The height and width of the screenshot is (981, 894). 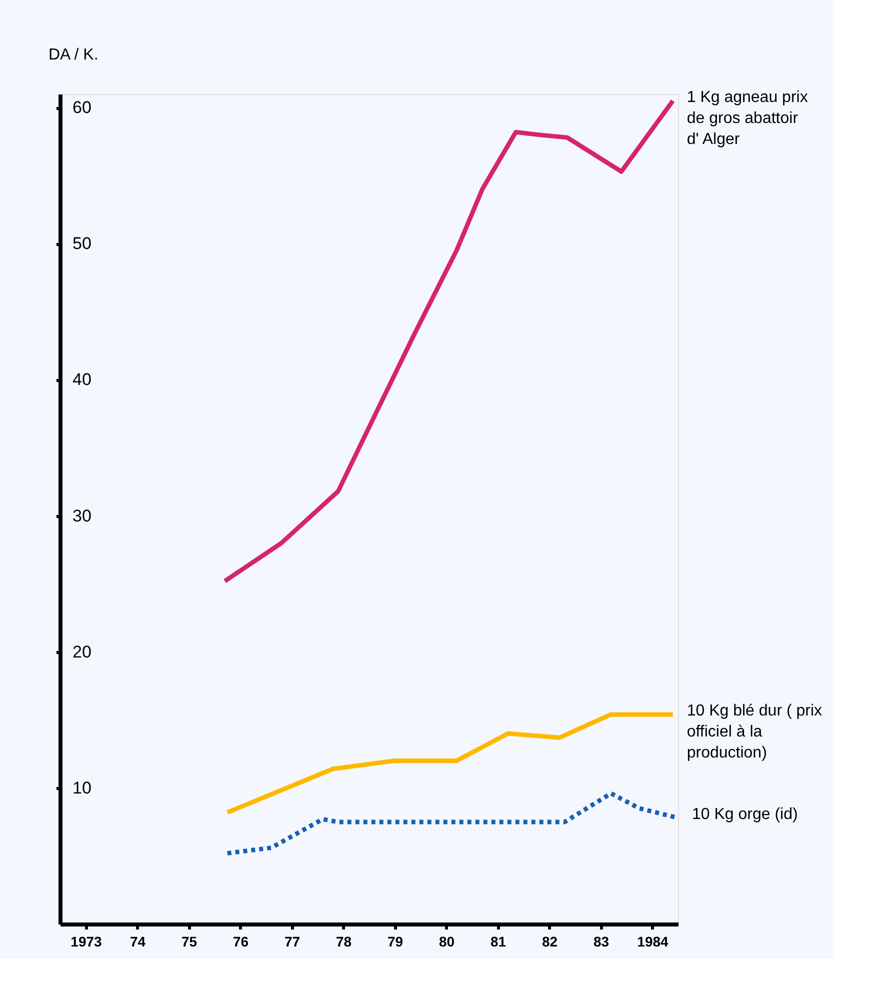 I want to click on series-label: 10 Kg orge (id), so click(x=745, y=814).